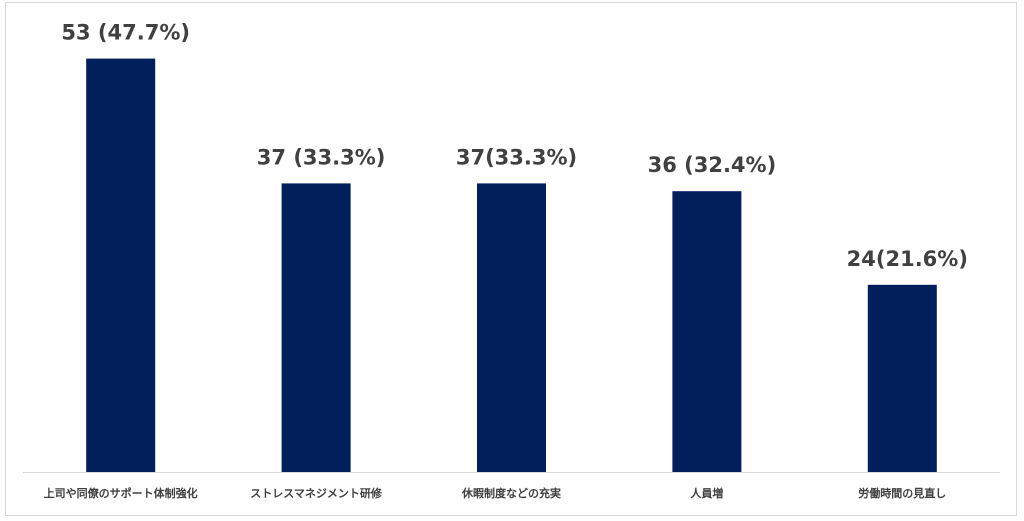 The image size is (1024, 521). What do you see at coordinates (511, 493) in the screenshot?
I see `category-tick-label: 休暇制度などの充実` at bounding box center [511, 493].